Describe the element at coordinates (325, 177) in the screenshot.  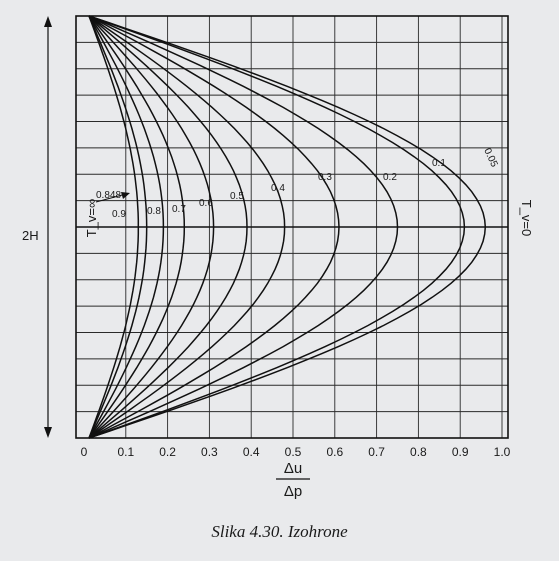
I see `isochrone-label: 0.3` at that location.